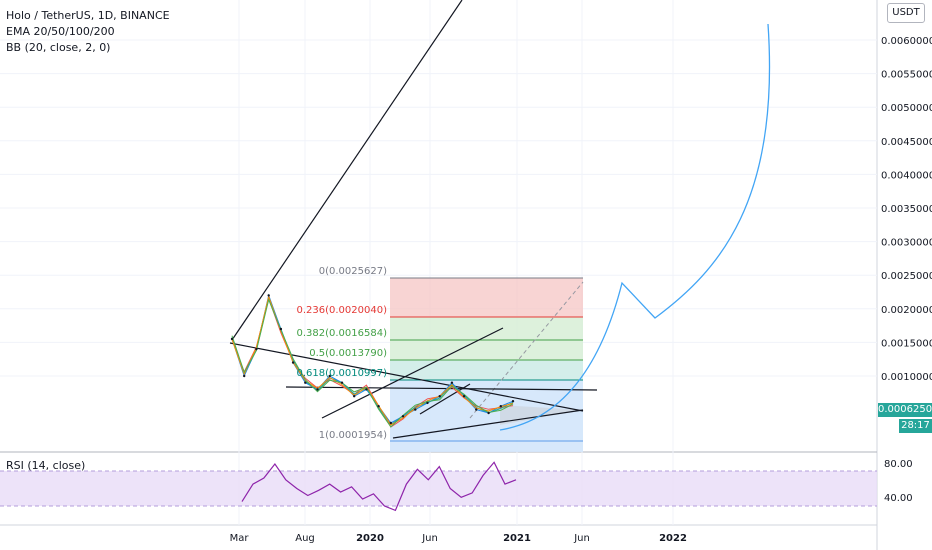  Describe the element at coordinates (486, 328) in the screenshot. I see `fib-zone-0.236-0.382` at that location.